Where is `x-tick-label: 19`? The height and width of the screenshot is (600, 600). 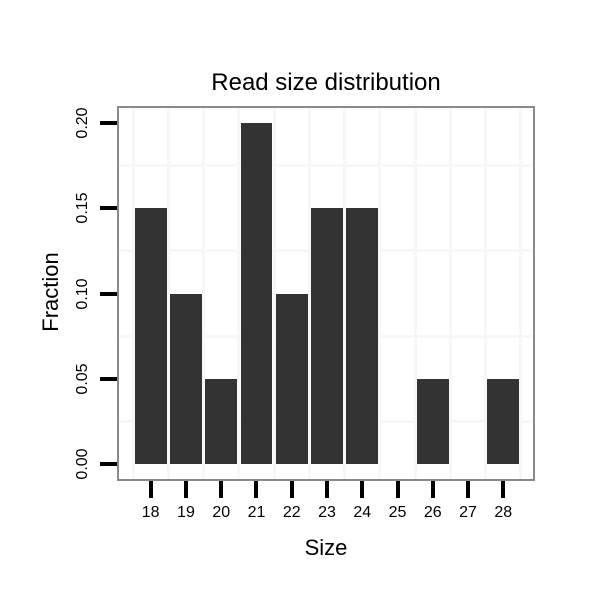
x-tick-label: 19 is located at coordinates (186, 512).